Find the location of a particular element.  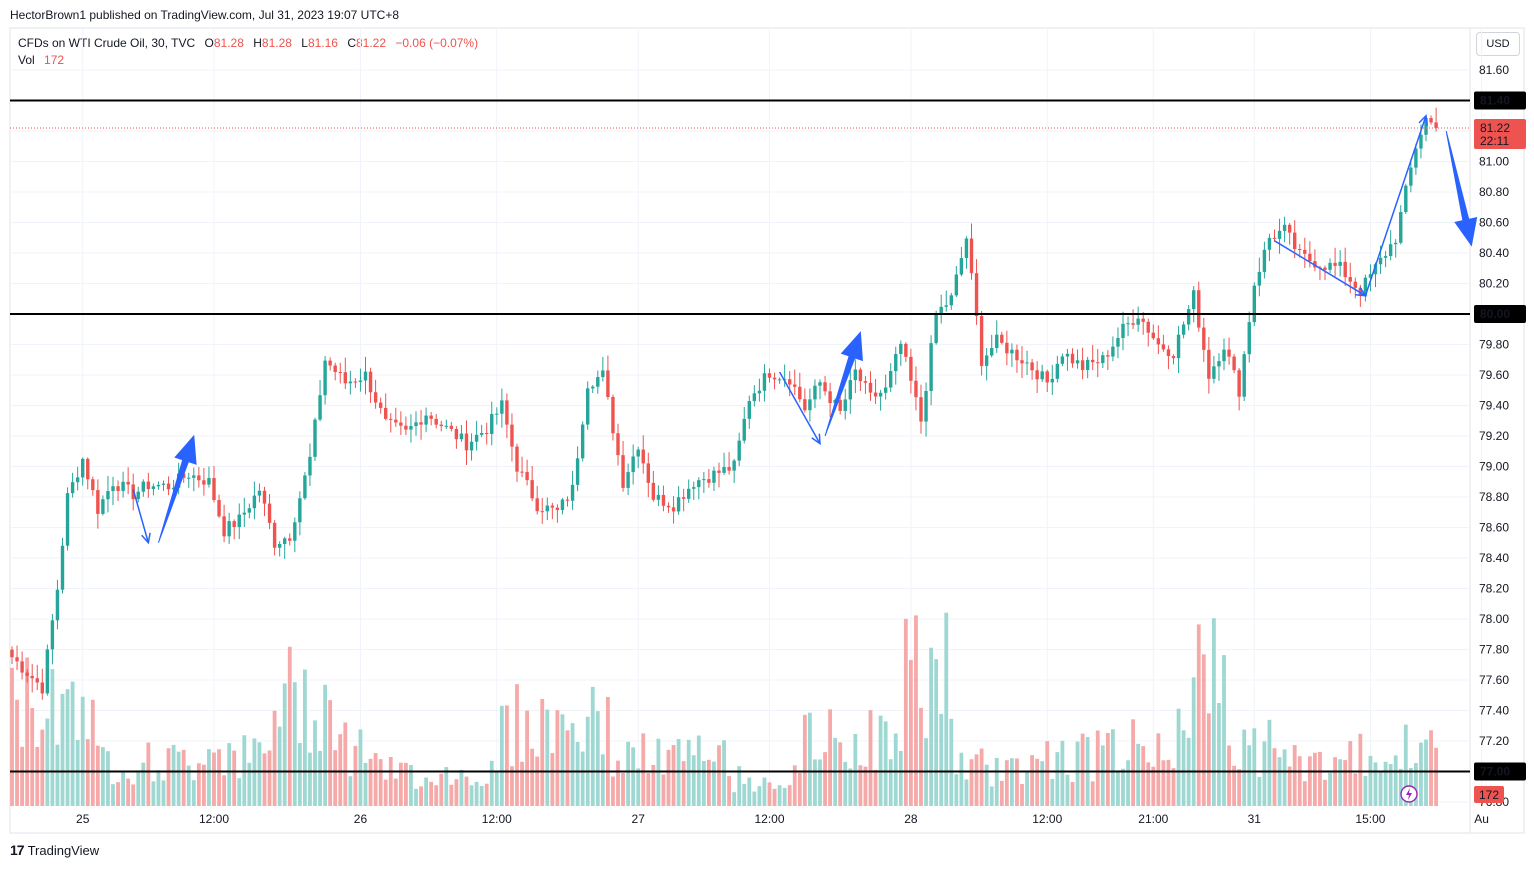

lightning-icon is located at coordinates (1409, 794).